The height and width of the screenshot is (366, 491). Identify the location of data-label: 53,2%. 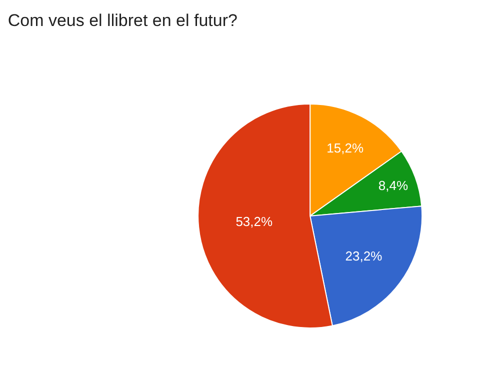
(254, 222).